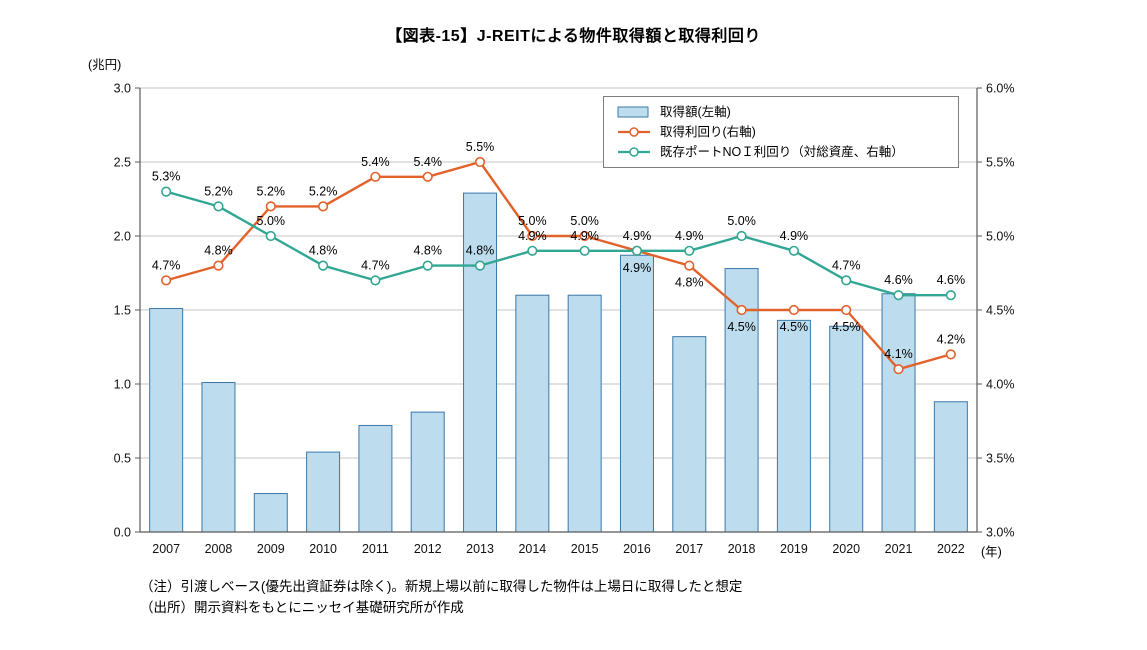 Image resolution: width=1147 pixels, height=650 pixels. Describe the element at coordinates (122, 237) in the screenshot. I see `left-axis-tick-label: 2.0` at that location.